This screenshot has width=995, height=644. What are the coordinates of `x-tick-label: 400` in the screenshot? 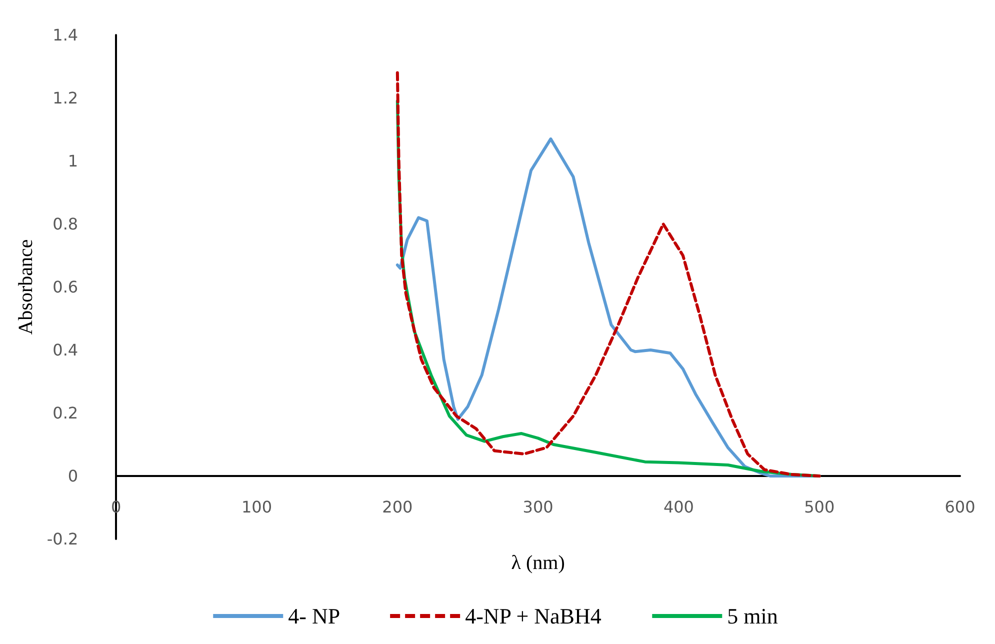 It's located at (678, 507).